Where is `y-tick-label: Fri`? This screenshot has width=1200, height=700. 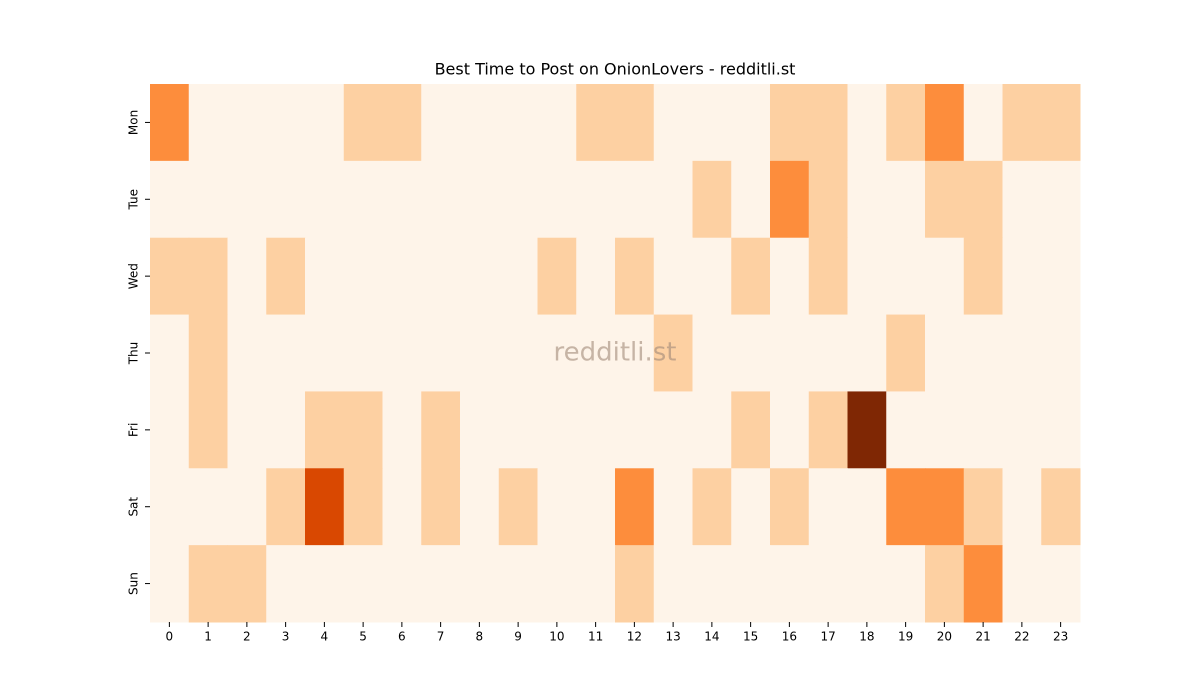 y-tick-label: Fri is located at coordinates (134, 430).